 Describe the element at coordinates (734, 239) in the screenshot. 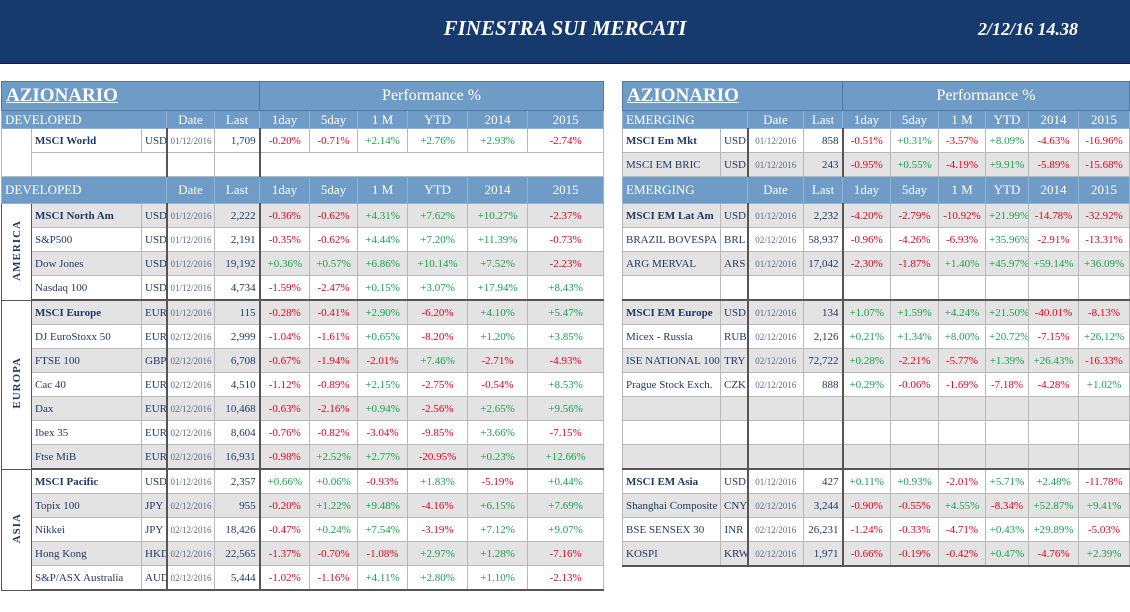

I see `currency: BRL` at that location.